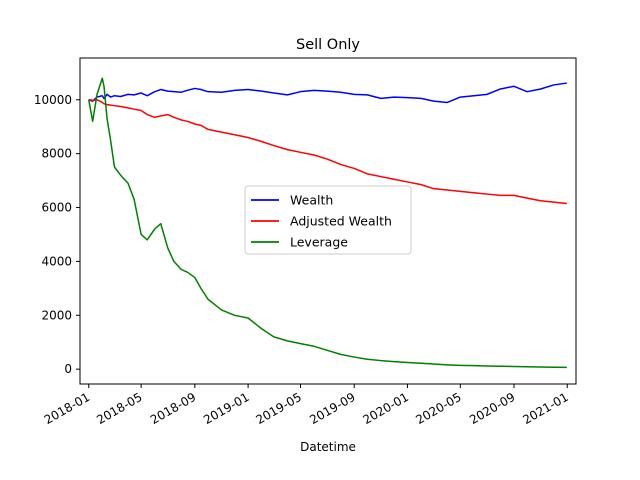  I want to click on x-tick-label: 2019-09, so click(332, 408).